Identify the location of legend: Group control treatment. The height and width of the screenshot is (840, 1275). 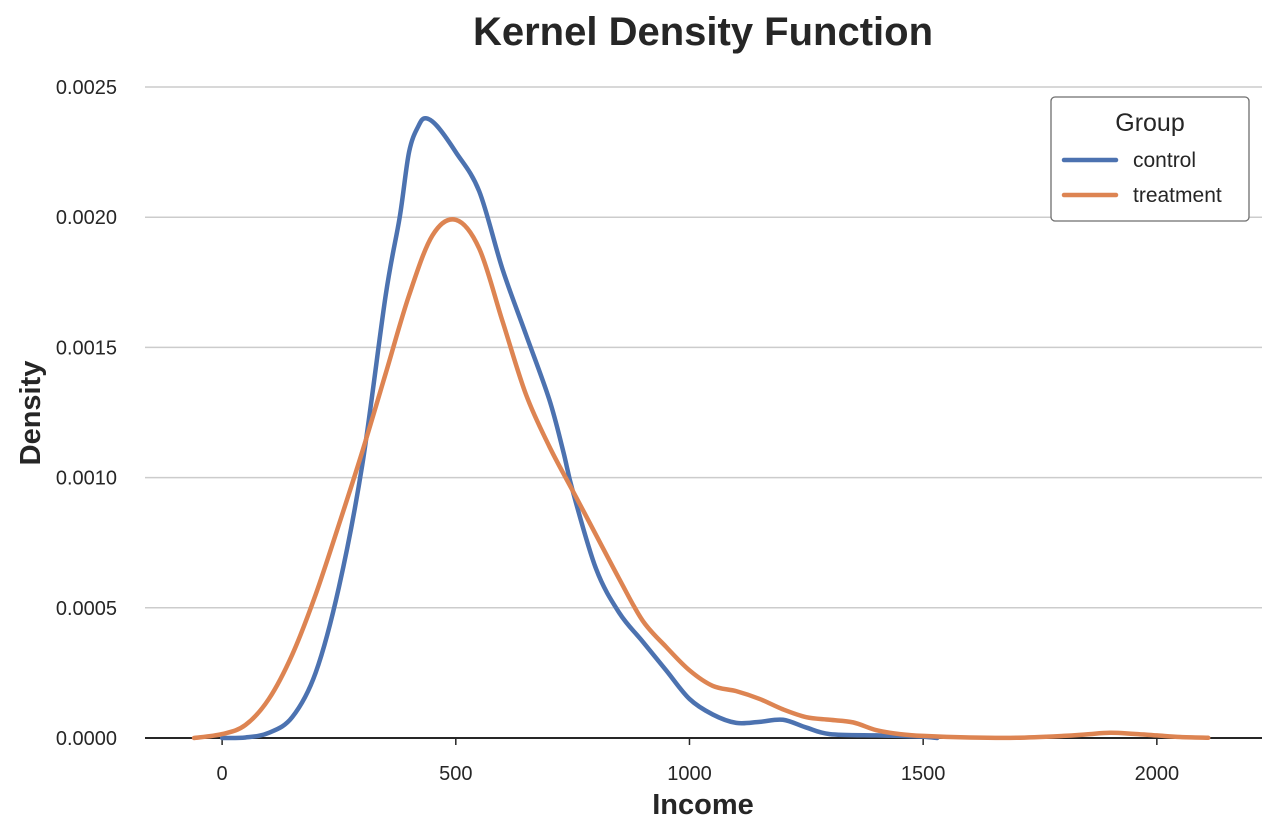
(1150, 159).